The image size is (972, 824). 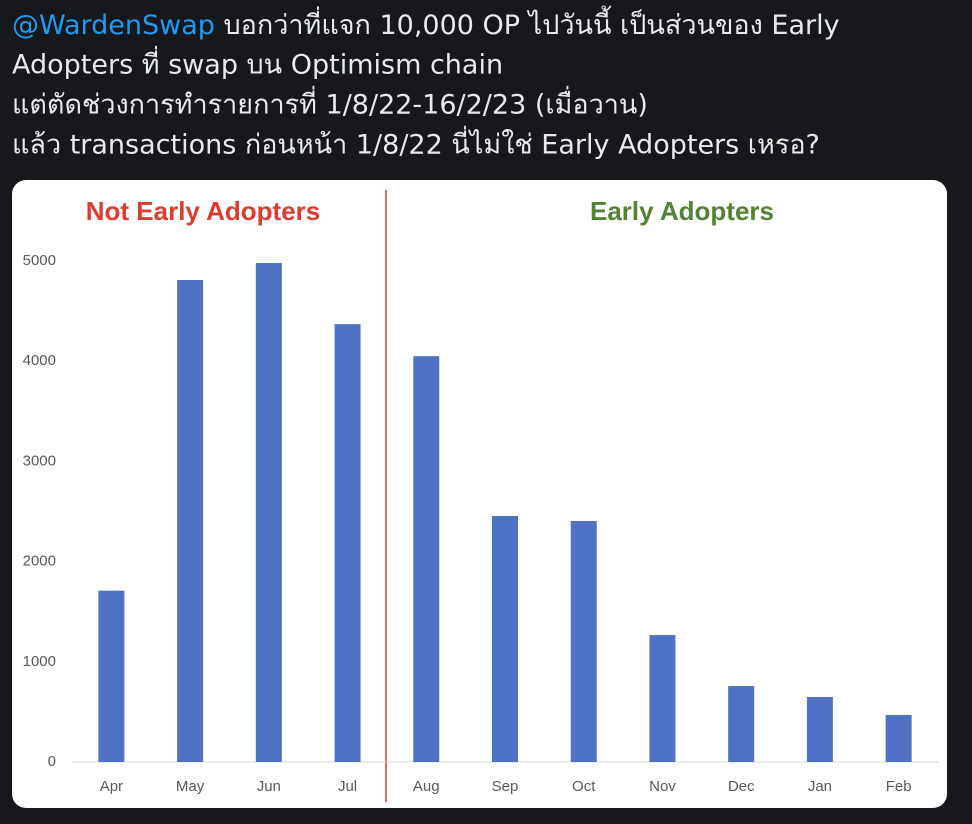 I want to click on x-tick-label: Sep, so click(x=505, y=786).